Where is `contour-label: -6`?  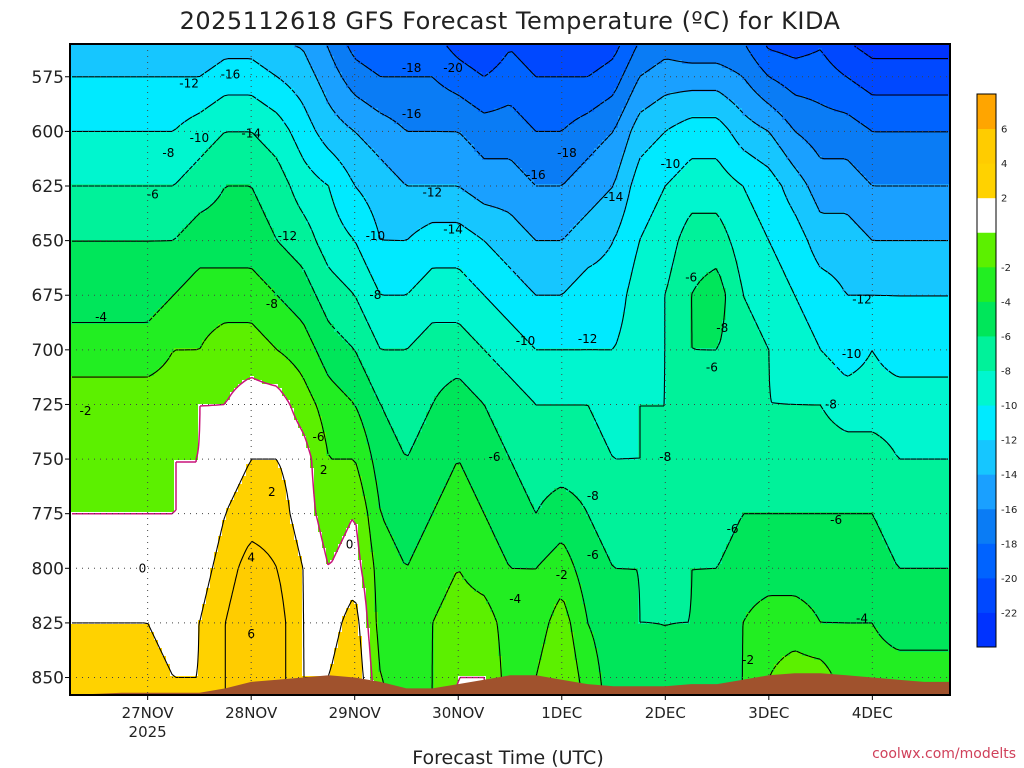 contour-label: -6 is located at coordinates (494, 457).